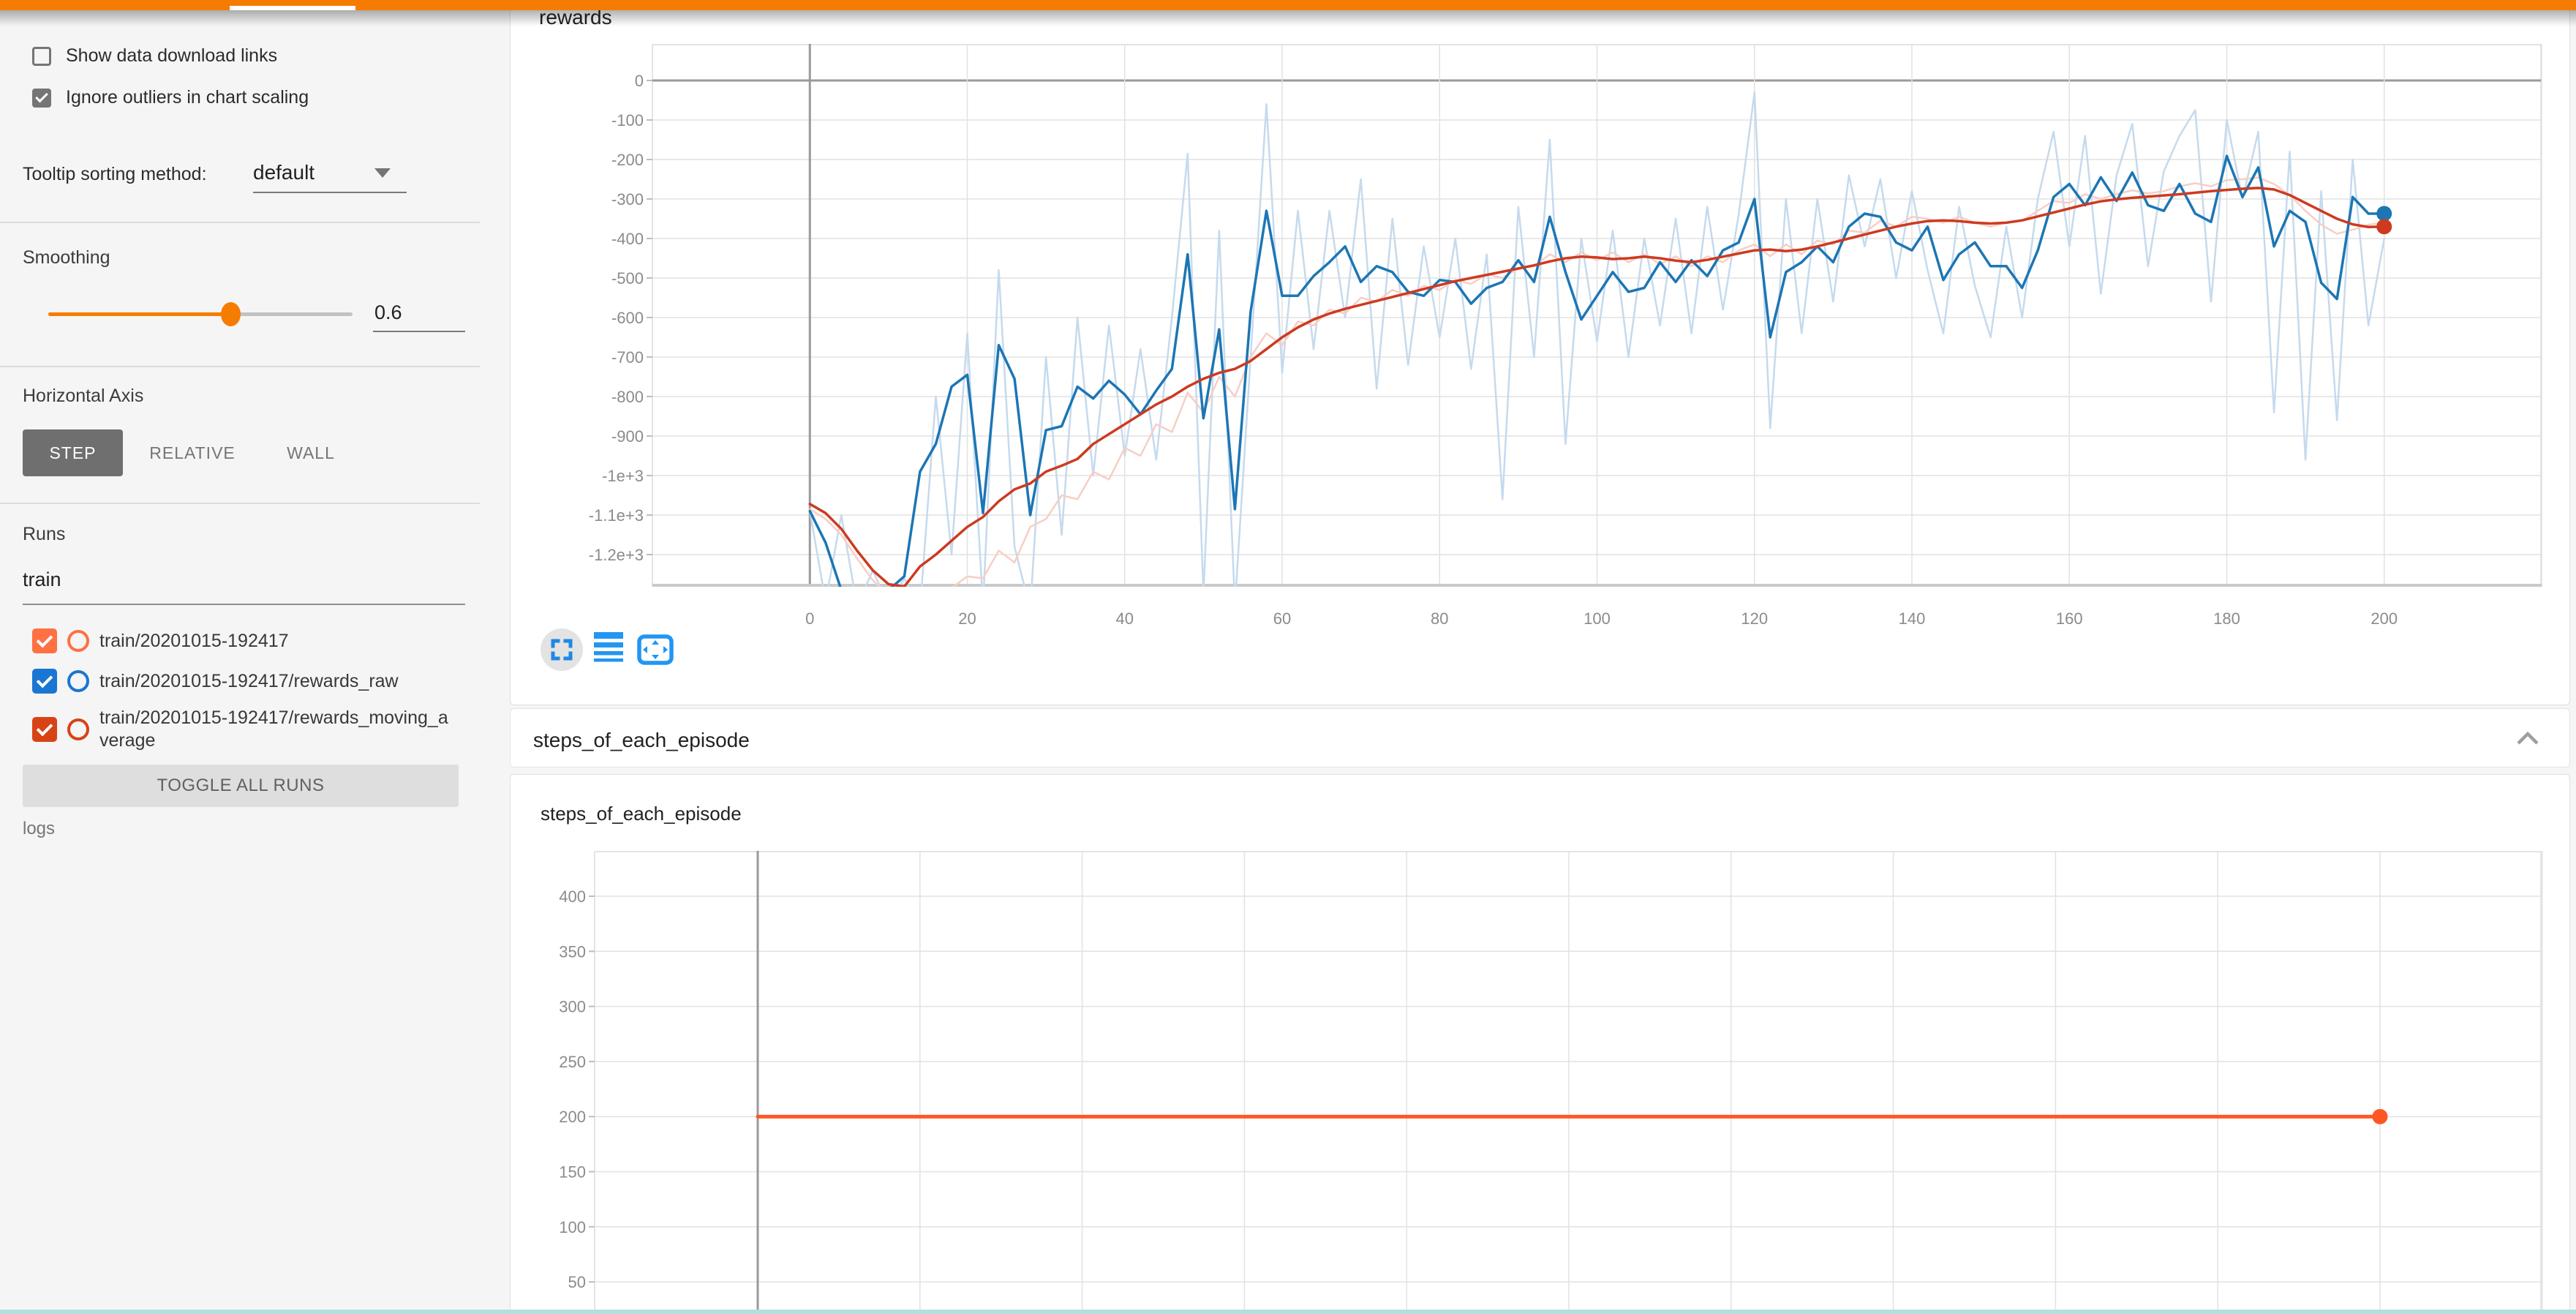  I want to click on x-tick-label: 20, so click(967, 618).